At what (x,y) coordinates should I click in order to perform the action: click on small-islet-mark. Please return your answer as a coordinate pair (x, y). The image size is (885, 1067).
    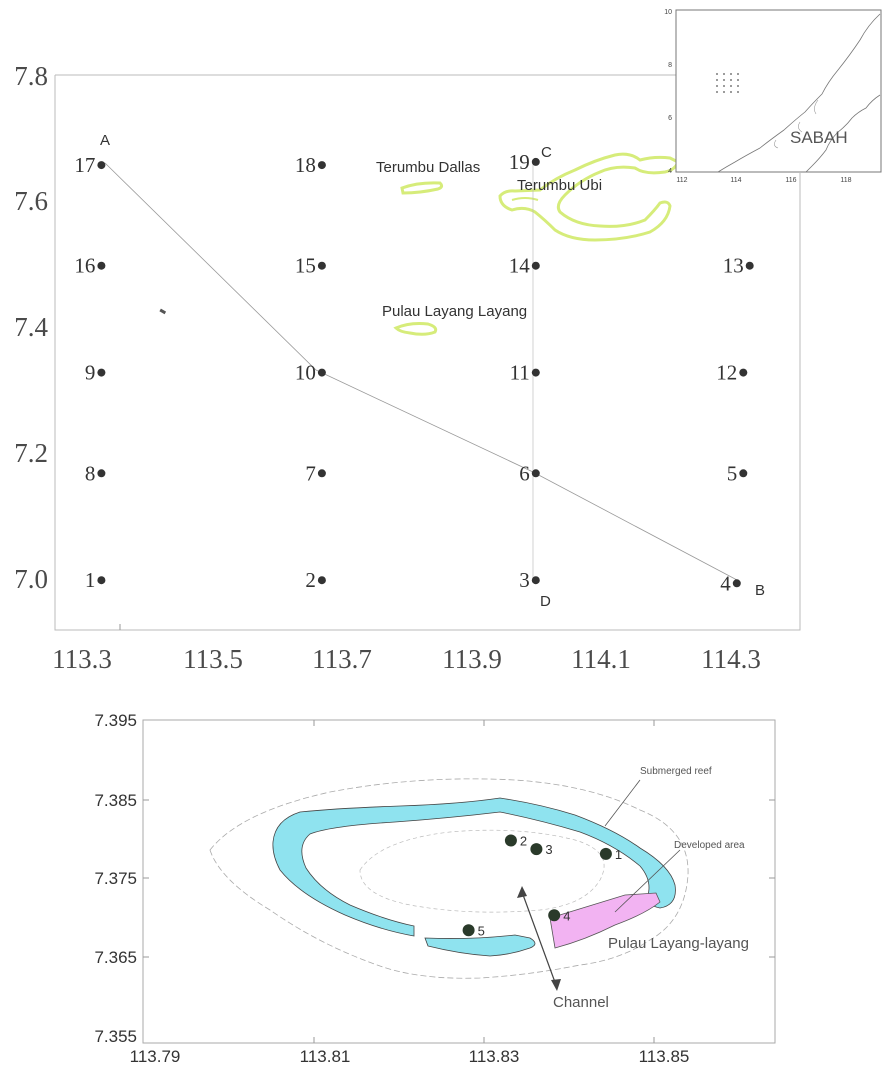
    Looking at the image, I should click on (163, 311).